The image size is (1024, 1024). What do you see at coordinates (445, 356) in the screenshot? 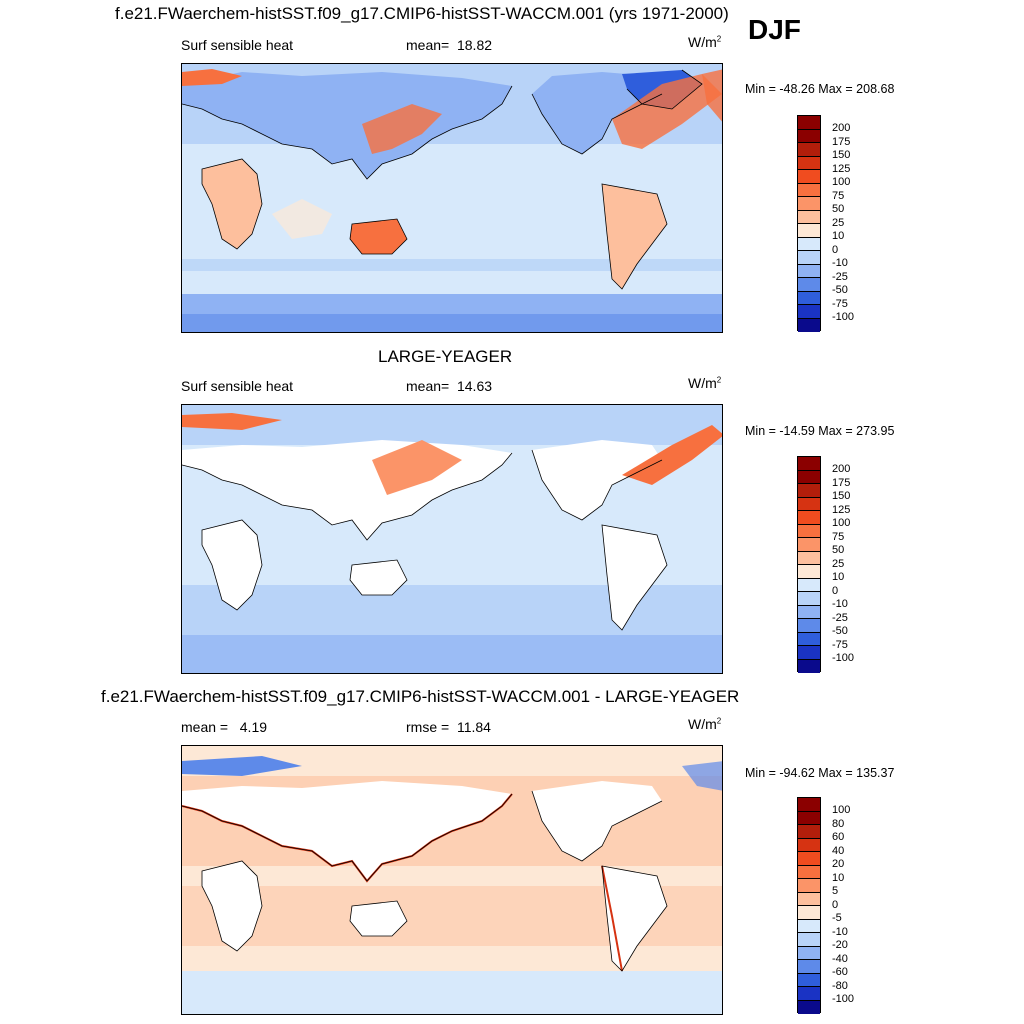
I see `panel2-title: LARGE-YEAGER` at bounding box center [445, 356].